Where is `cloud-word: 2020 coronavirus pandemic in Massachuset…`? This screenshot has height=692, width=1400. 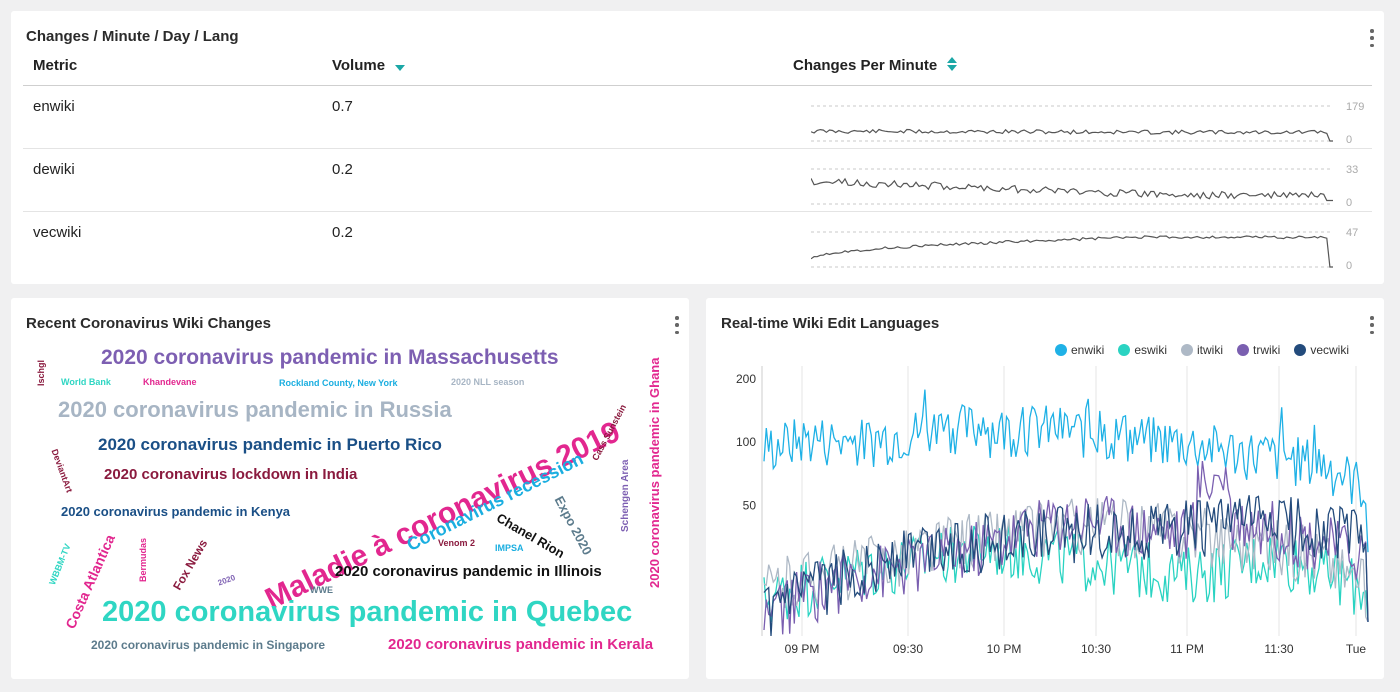
cloud-word: 2020 coronavirus pandemic in Massachuset… is located at coordinates (330, 357).